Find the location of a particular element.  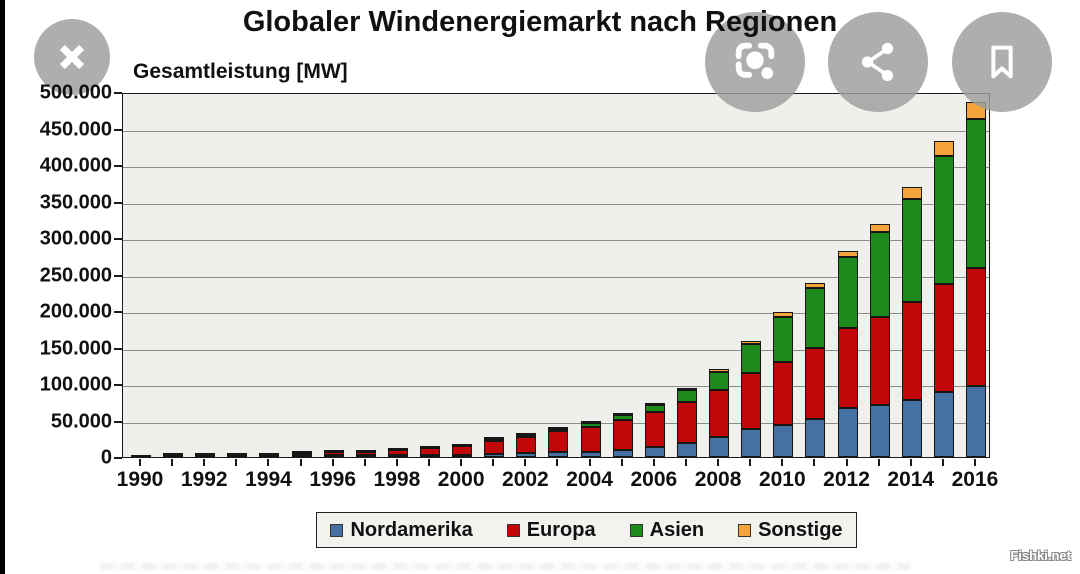

y-tick-label: 500.000 is located at coordinates (75, 92).